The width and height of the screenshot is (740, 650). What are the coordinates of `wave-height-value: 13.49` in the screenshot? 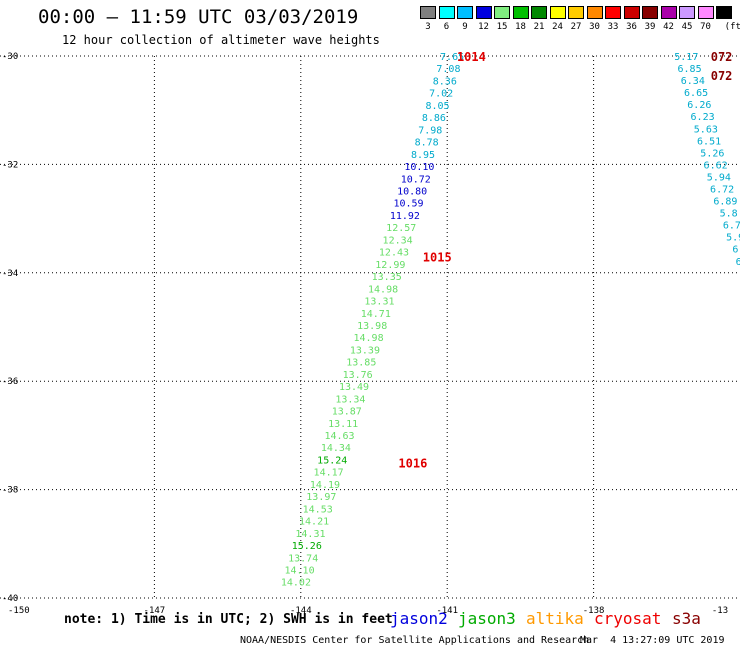 It's located at (354, 387).